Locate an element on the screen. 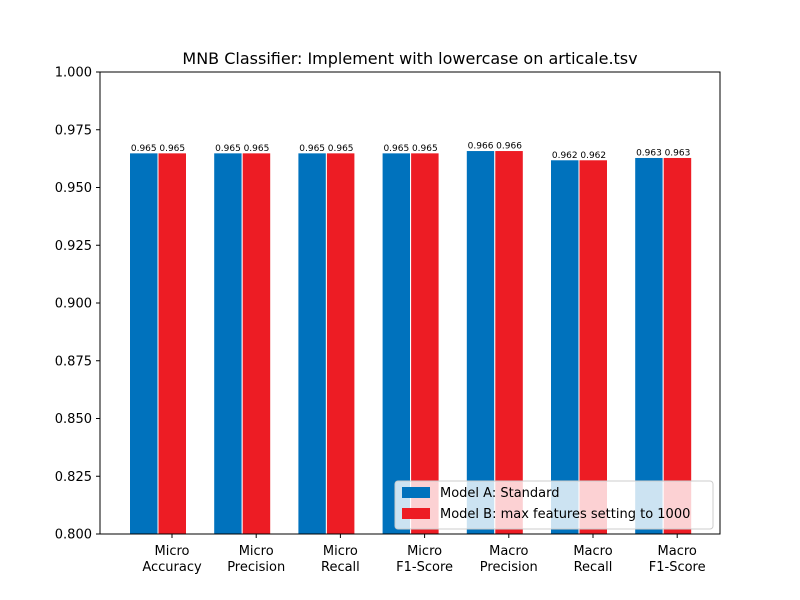 The width and height of the screenshot is (800, 600). legend-label-model-a: Model A: Standard is located at coordinates (499, 493).